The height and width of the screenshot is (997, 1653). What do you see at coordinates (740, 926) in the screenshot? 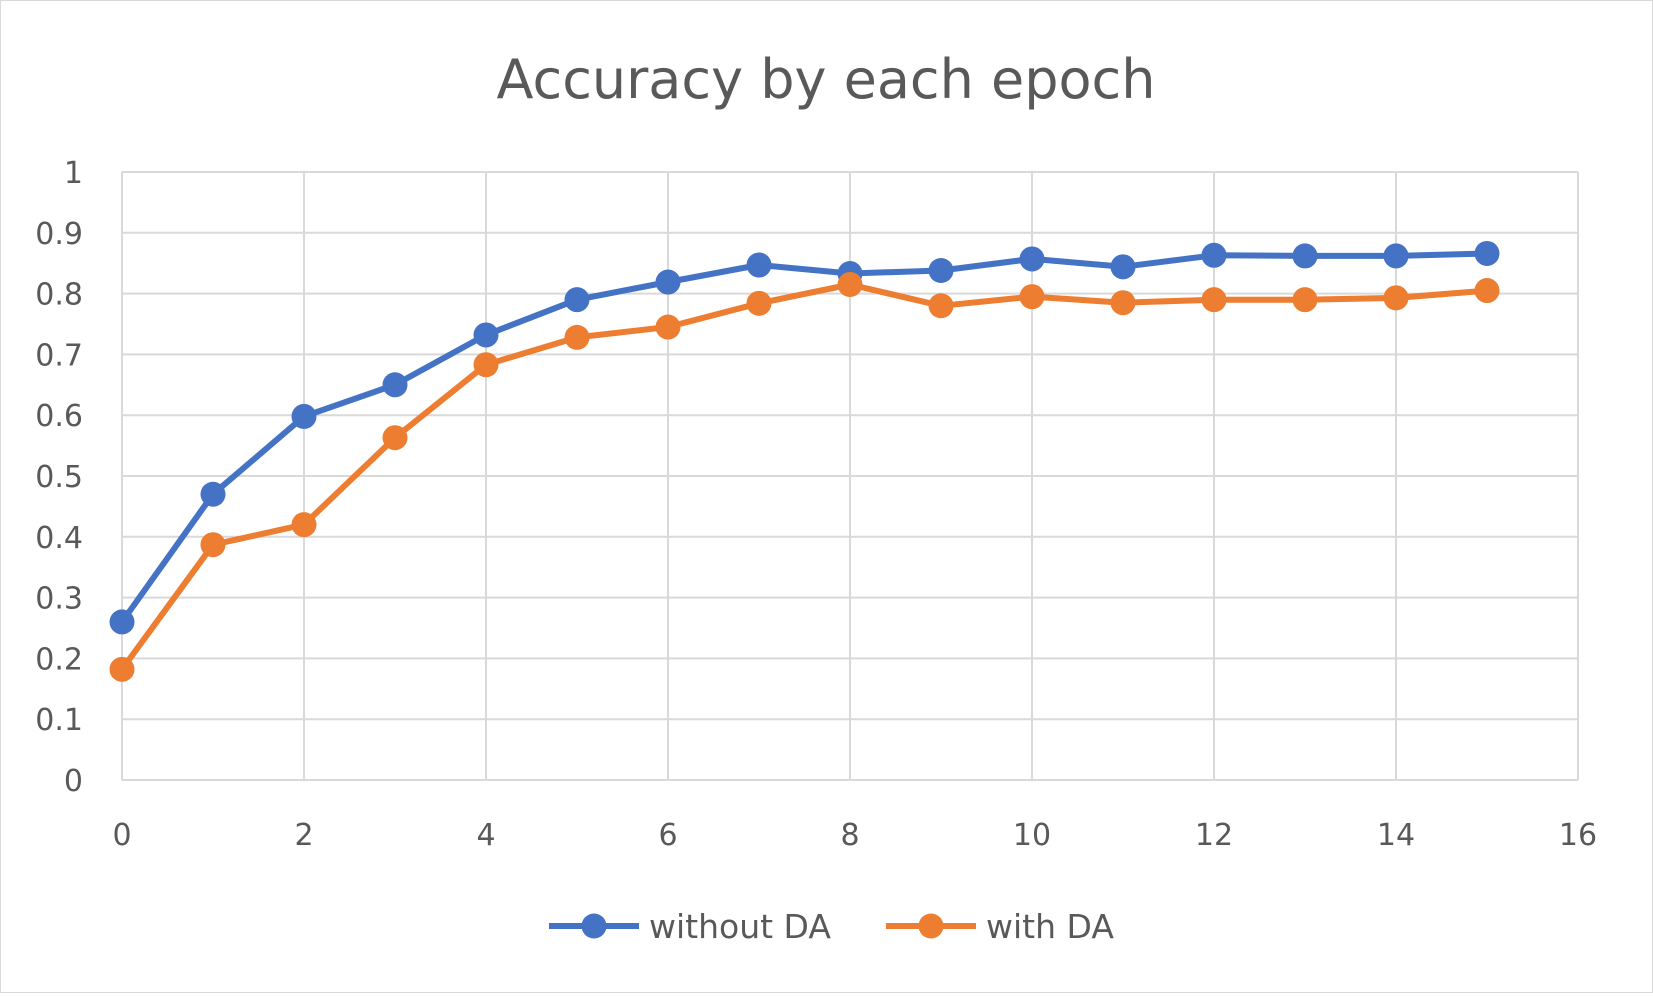
I see `legend-label: without DA` at bounding box center [740, 926].